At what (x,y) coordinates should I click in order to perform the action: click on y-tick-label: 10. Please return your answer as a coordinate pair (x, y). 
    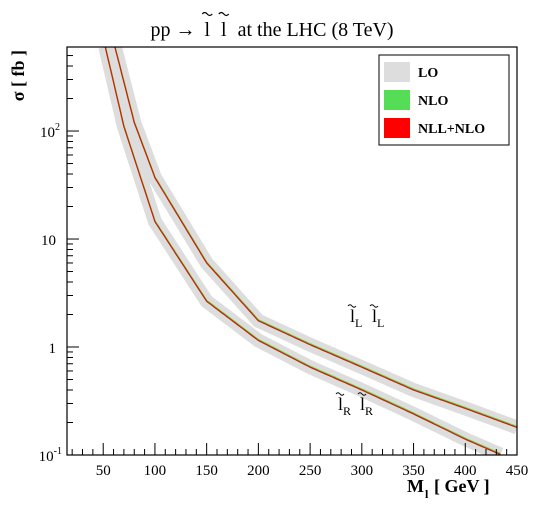
    Looking at the image, I should click on (48, 241).